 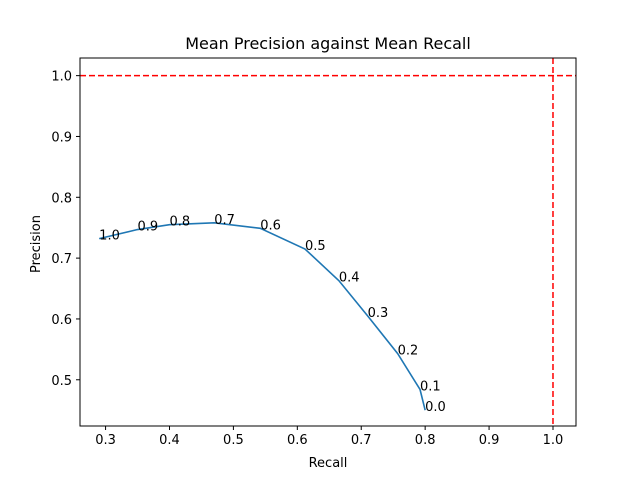 What do you see at coordinates (148, 227) in the screenshot?
I see `threshold-label: 0.9` at bounding box center [148, 227].